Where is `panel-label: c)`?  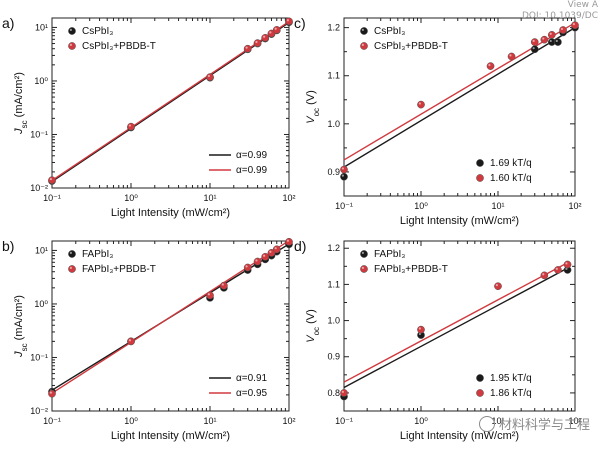
panel-label: c) is located at coordinates (300, 23).